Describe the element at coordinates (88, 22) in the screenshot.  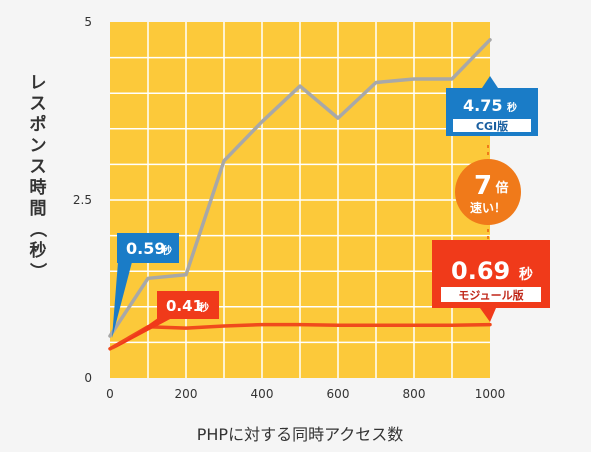
I see `y-tick-label: 5` at that location.